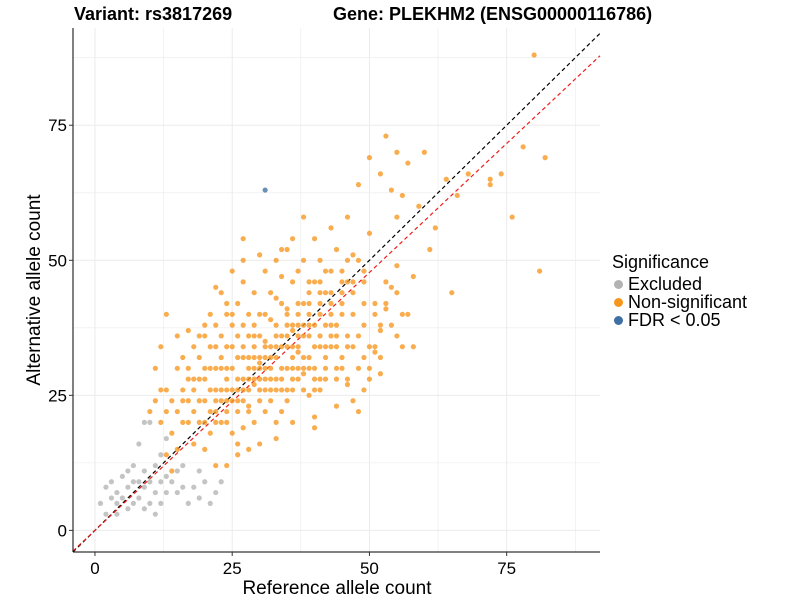 Image resolution: width=800 pixels, height=600 pixels. I want to click on x-tick-label: 0, so click(94, 568).